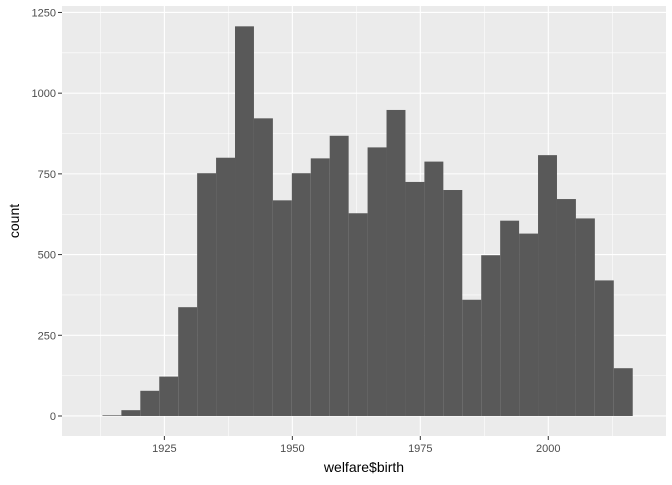 The width and height of the screenshot is (672, 485). I want to click on x-axis: 1925 1950 1975 2000, so click(356, 445).